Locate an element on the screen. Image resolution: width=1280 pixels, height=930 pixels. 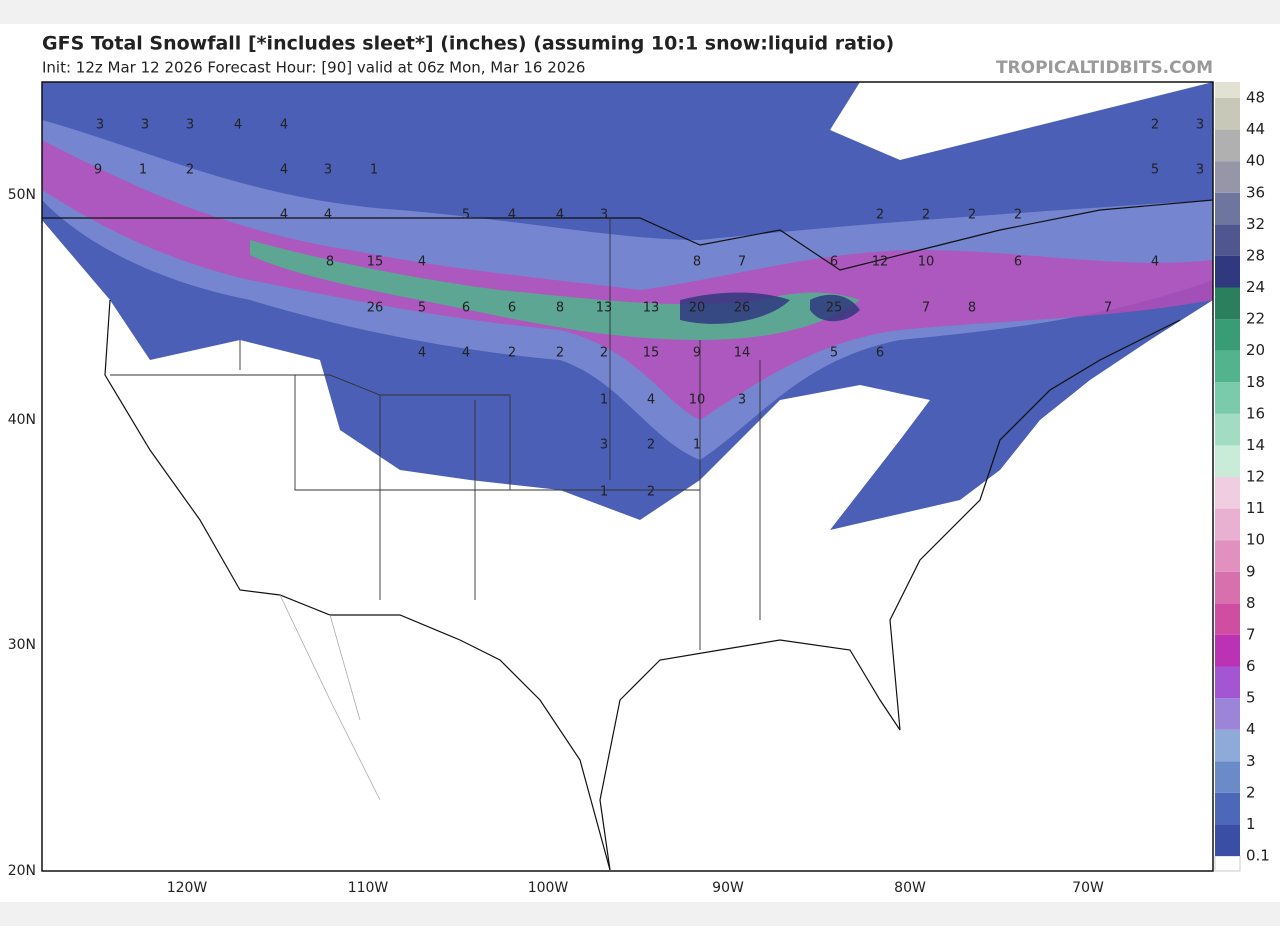
lon-label: 70W is located at coordinates (1088, 888).